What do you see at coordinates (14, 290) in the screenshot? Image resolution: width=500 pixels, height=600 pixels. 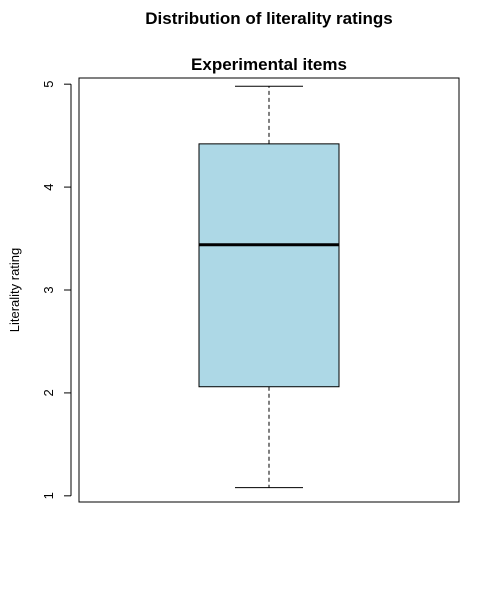 I see `y-axis-label: Literality rating` at bounding box center [14, 290].